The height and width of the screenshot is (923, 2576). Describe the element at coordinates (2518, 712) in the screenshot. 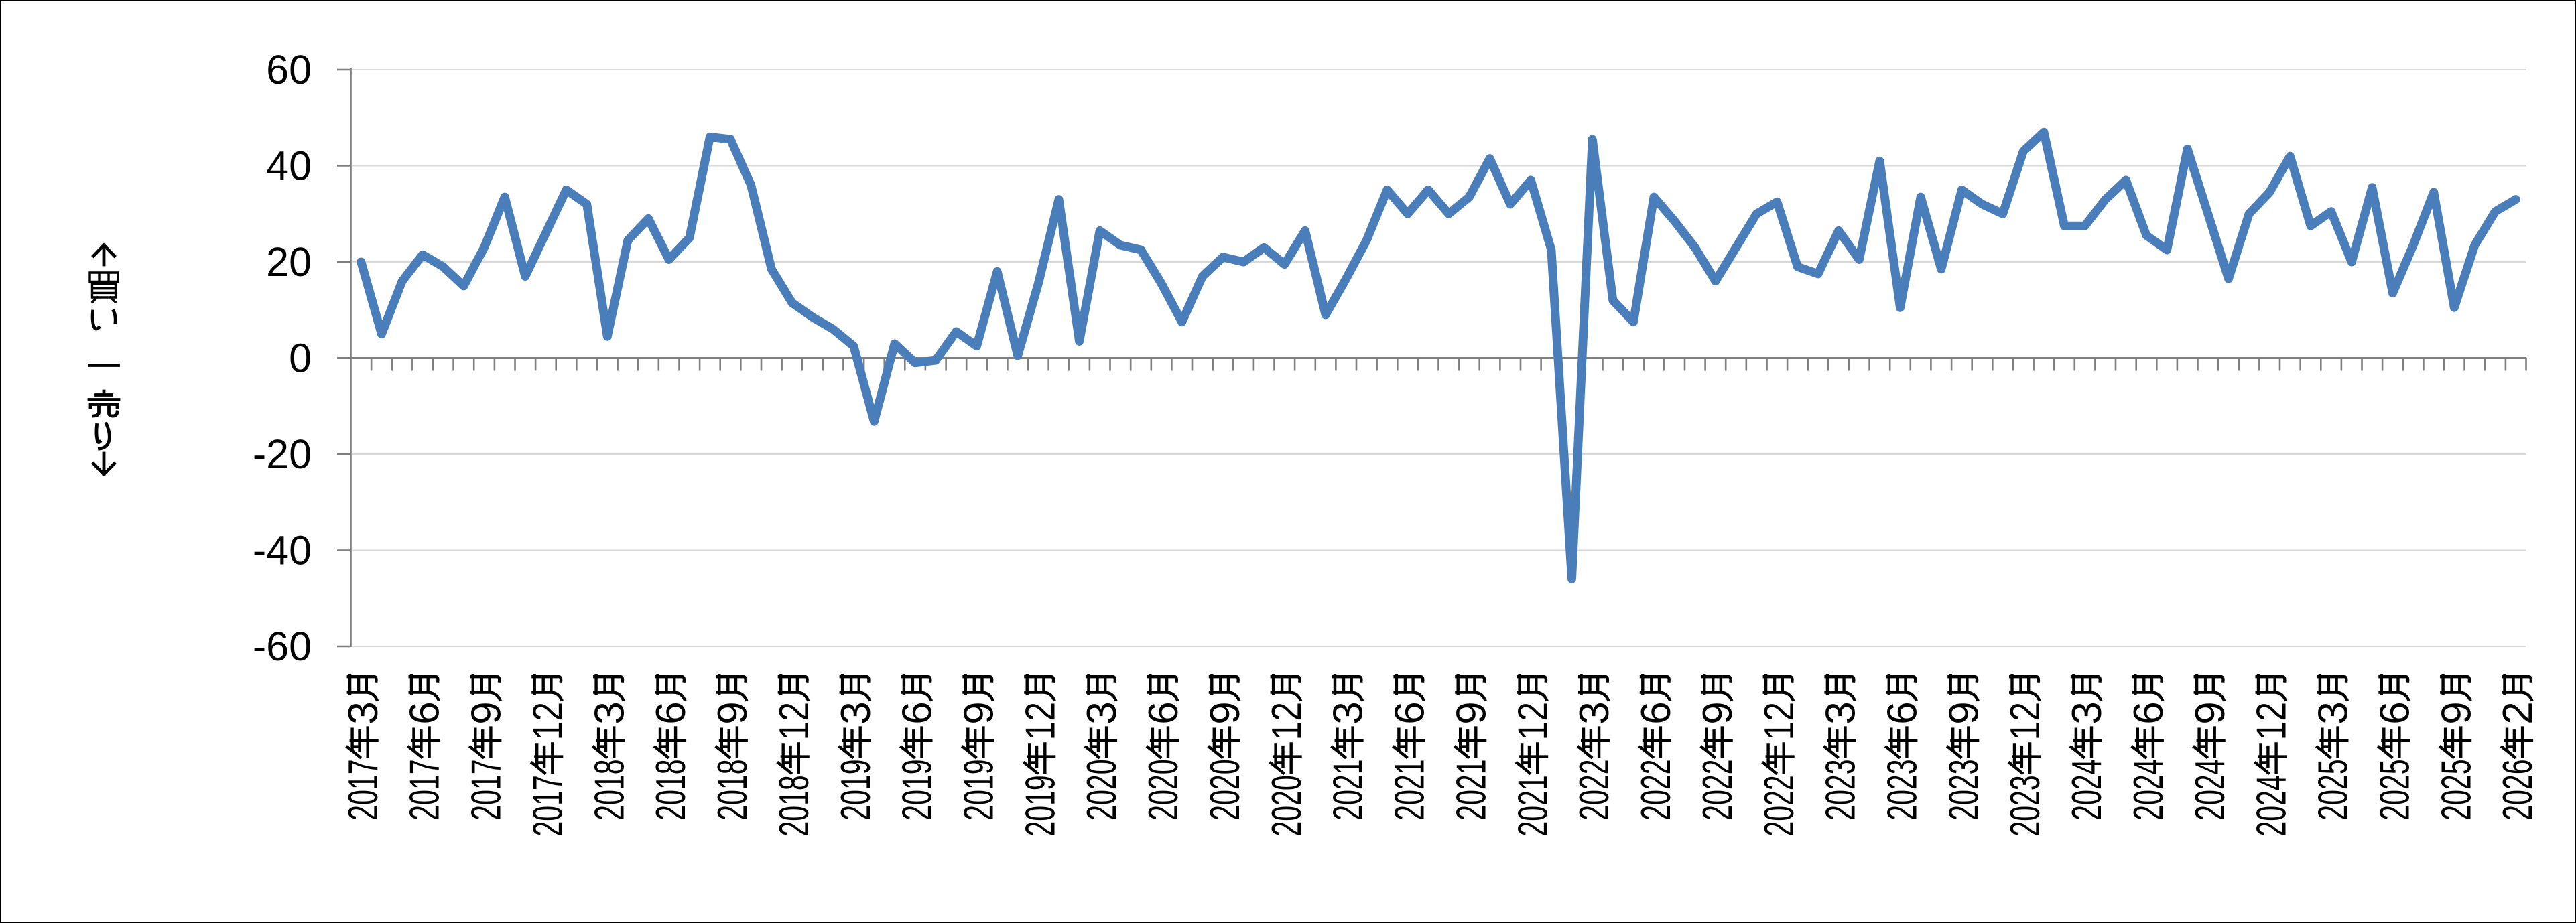

I see `svg-text: 2` at that location.